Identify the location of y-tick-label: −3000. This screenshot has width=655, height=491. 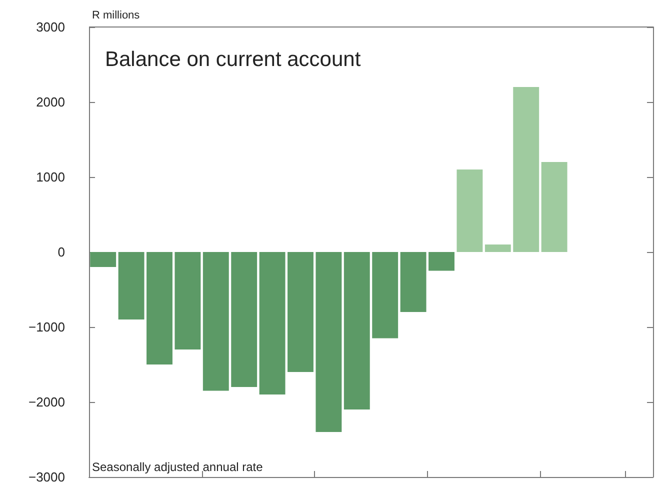
(46, 477).